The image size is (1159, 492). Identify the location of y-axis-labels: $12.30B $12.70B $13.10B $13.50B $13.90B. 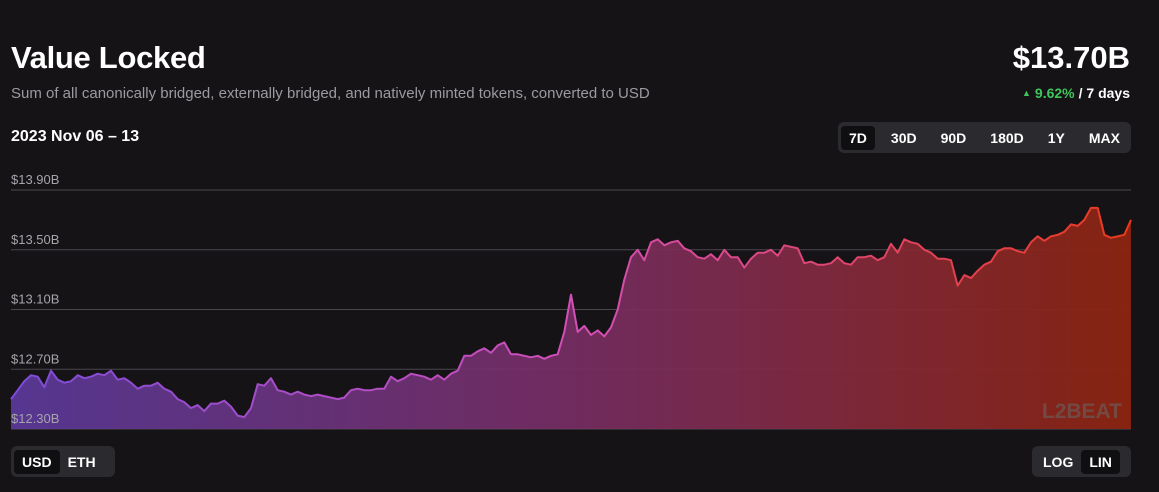
(35, 299).